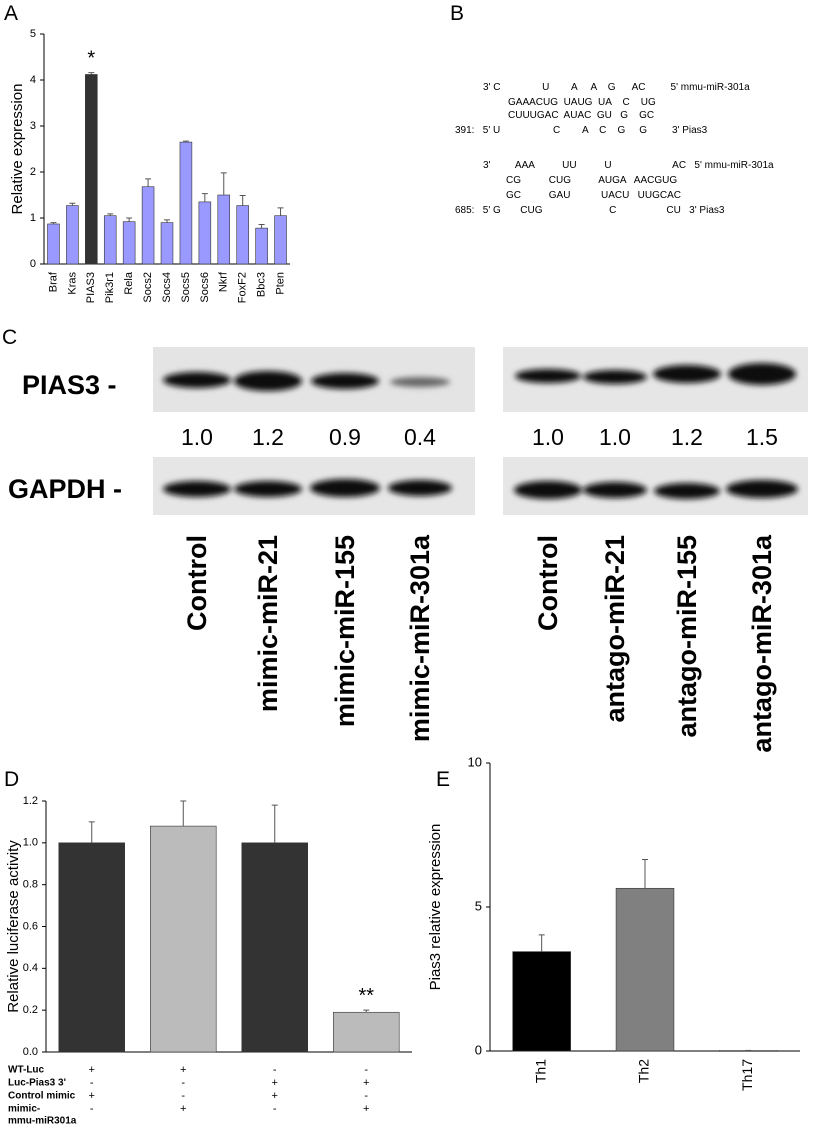 Image resolution: width=830 pixels, height=1130 pixels. Describe the element at coordinates (478, 905) in the screenshot. I see `y-tick-label: 5` at that location.